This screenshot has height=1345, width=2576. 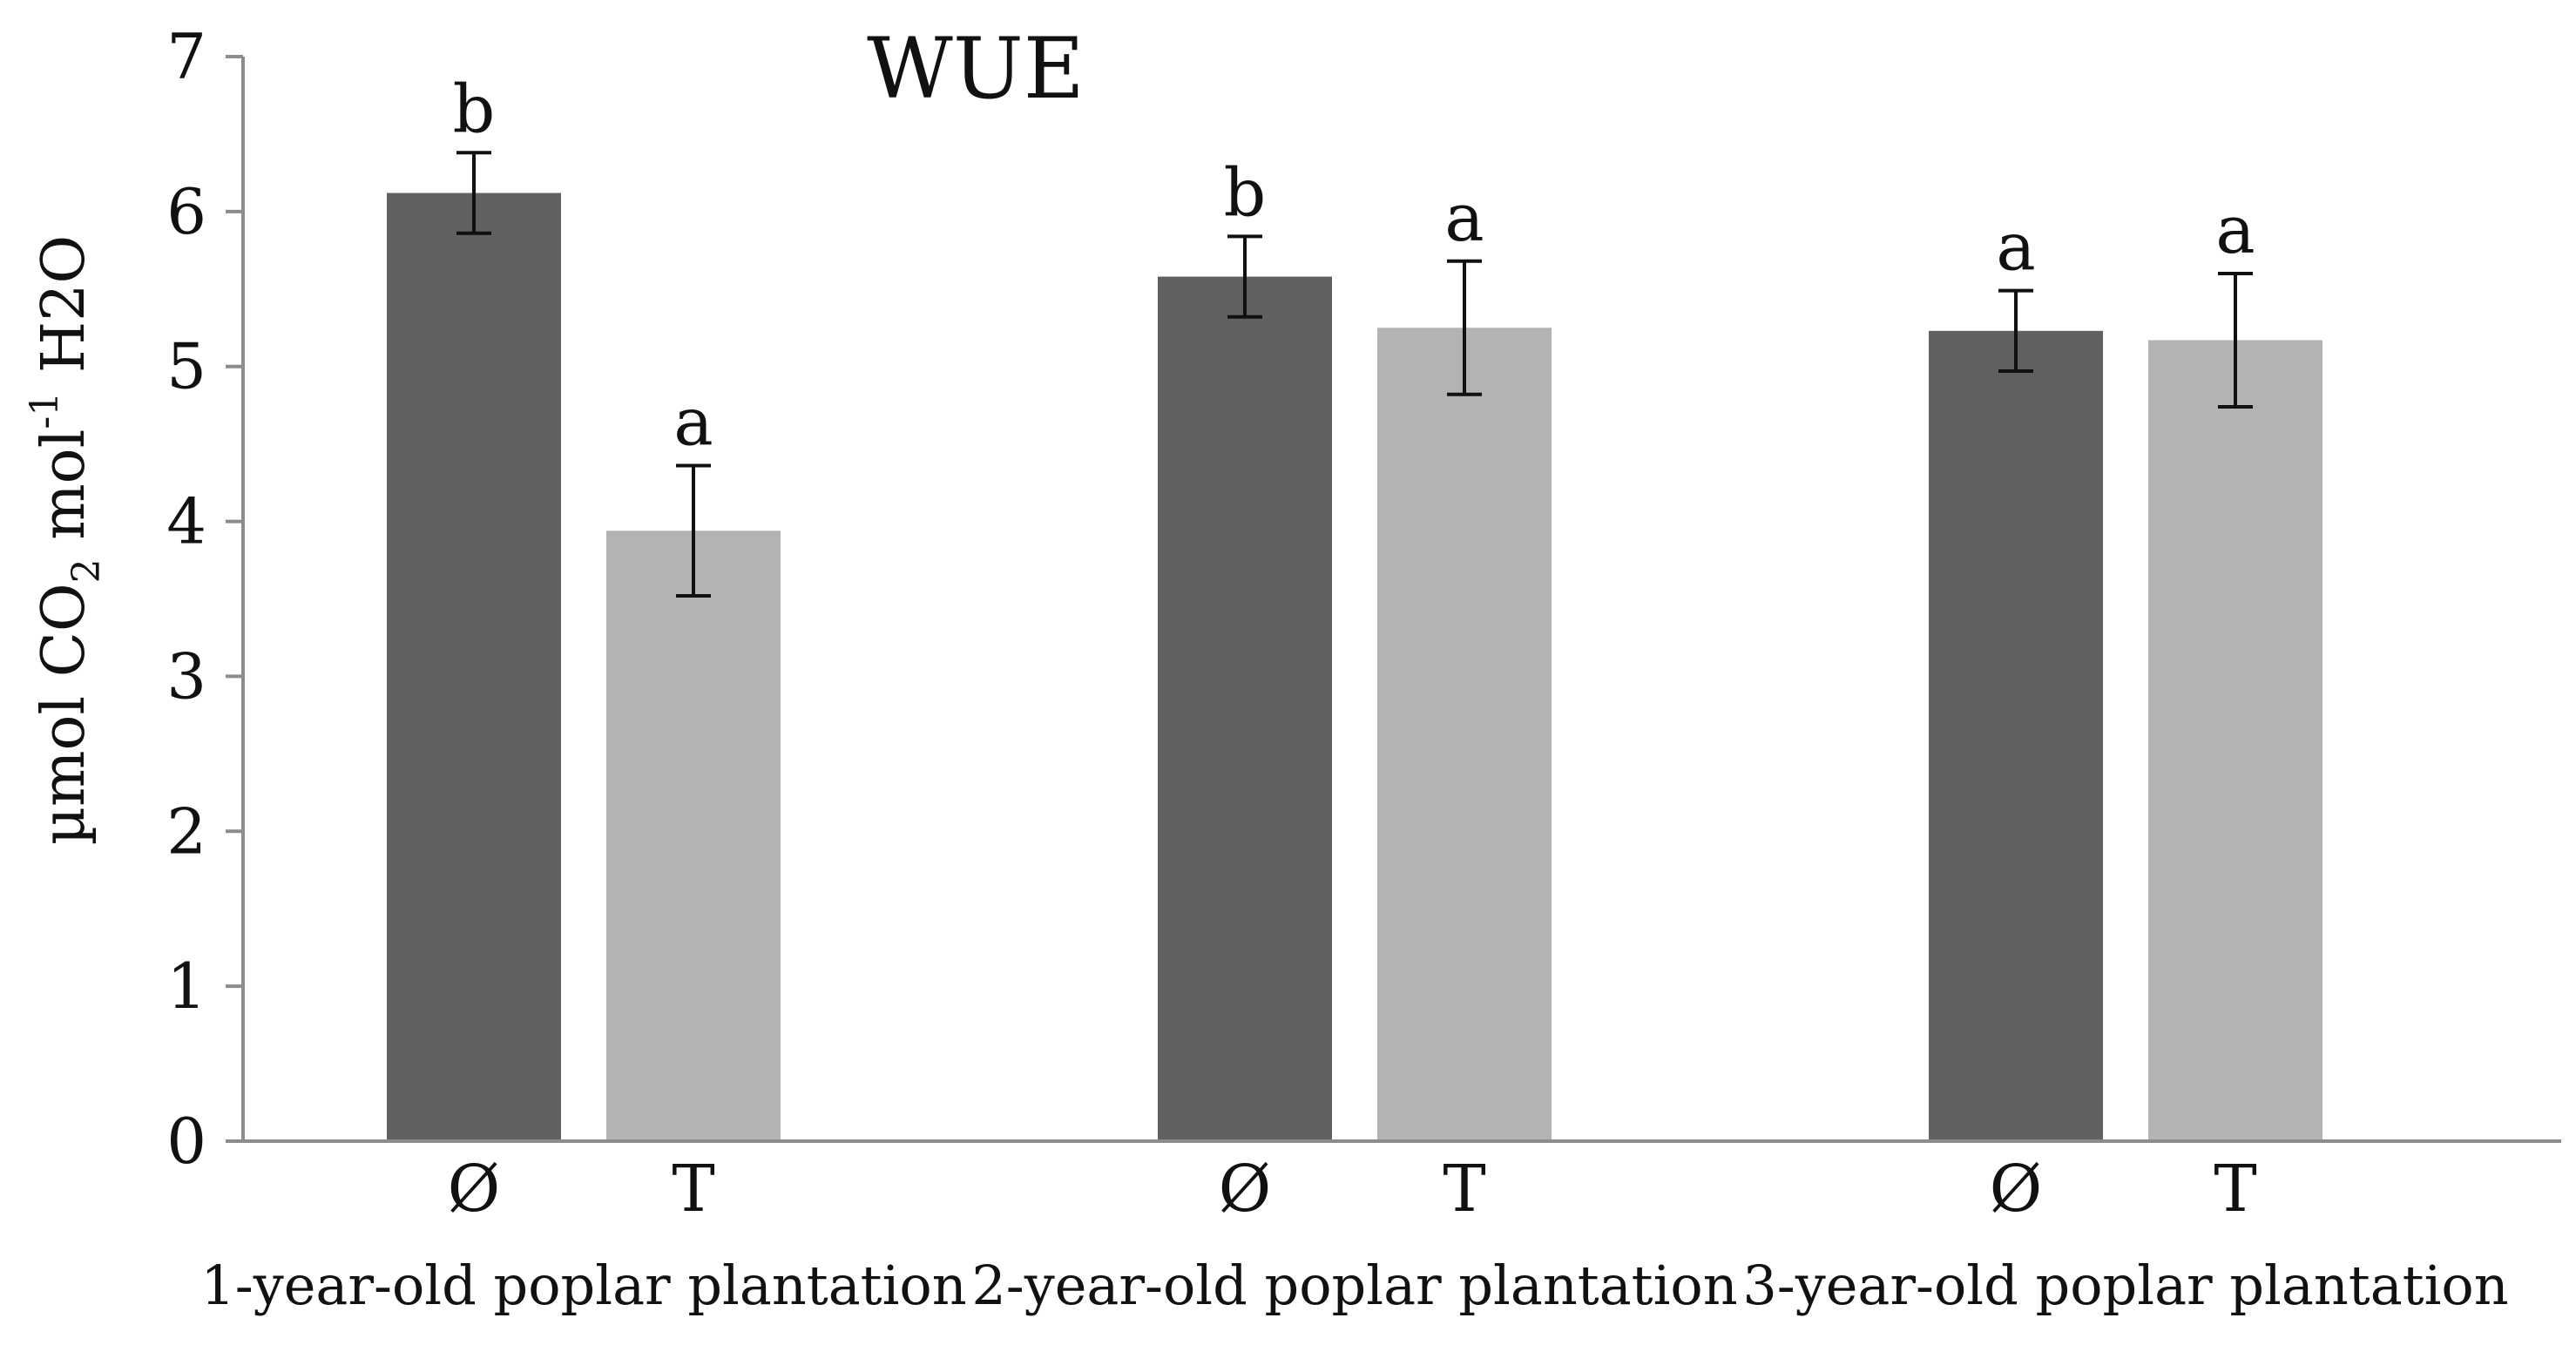 What do you see at coordinates (186, 521) in the screenshot?
I see `y-tick-label: 4` at bounding box center [186, 521].